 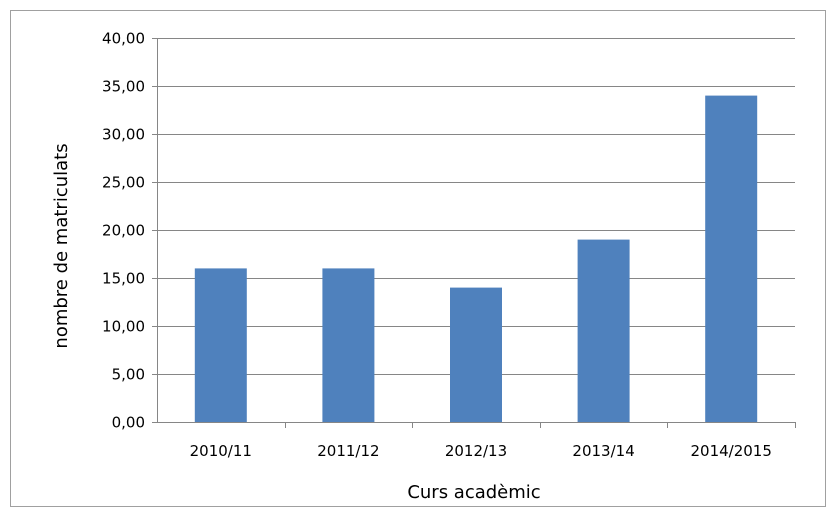 What do you see at coordinates (731, 258) in the screenshot?
I see `bar-2014-2015` at bounding box center [731, 258].